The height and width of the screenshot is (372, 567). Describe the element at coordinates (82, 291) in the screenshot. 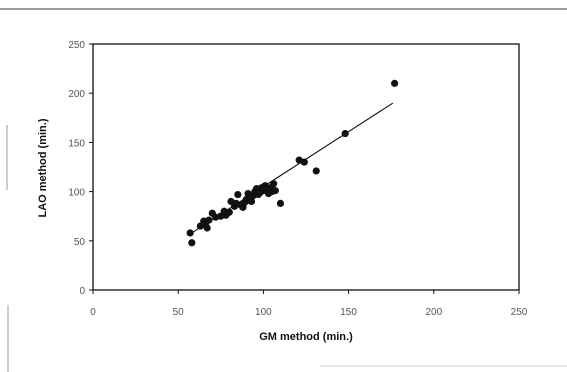

I see `y-tick-label: 0` at that location.